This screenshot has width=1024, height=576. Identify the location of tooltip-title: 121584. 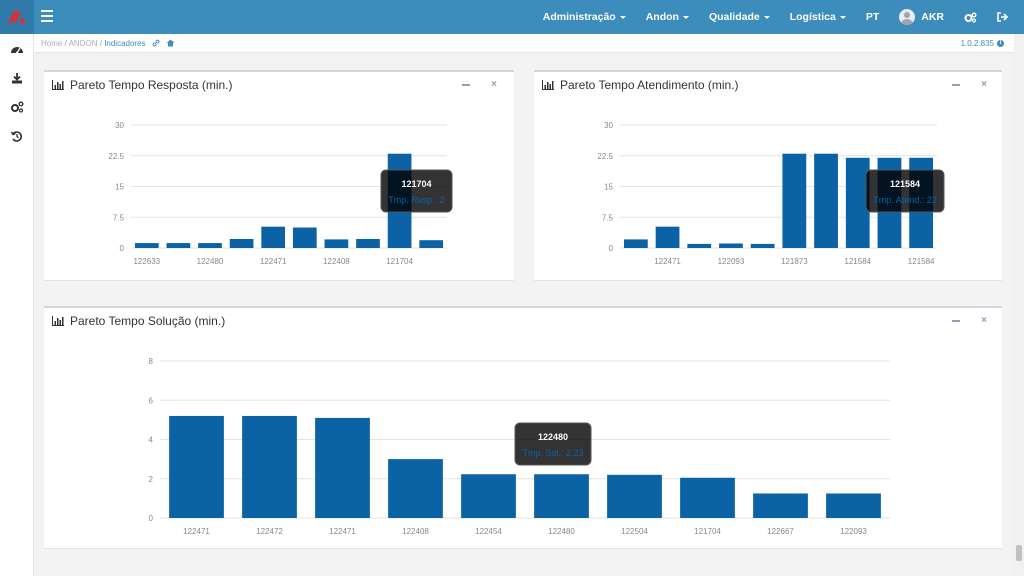
(905, 184).